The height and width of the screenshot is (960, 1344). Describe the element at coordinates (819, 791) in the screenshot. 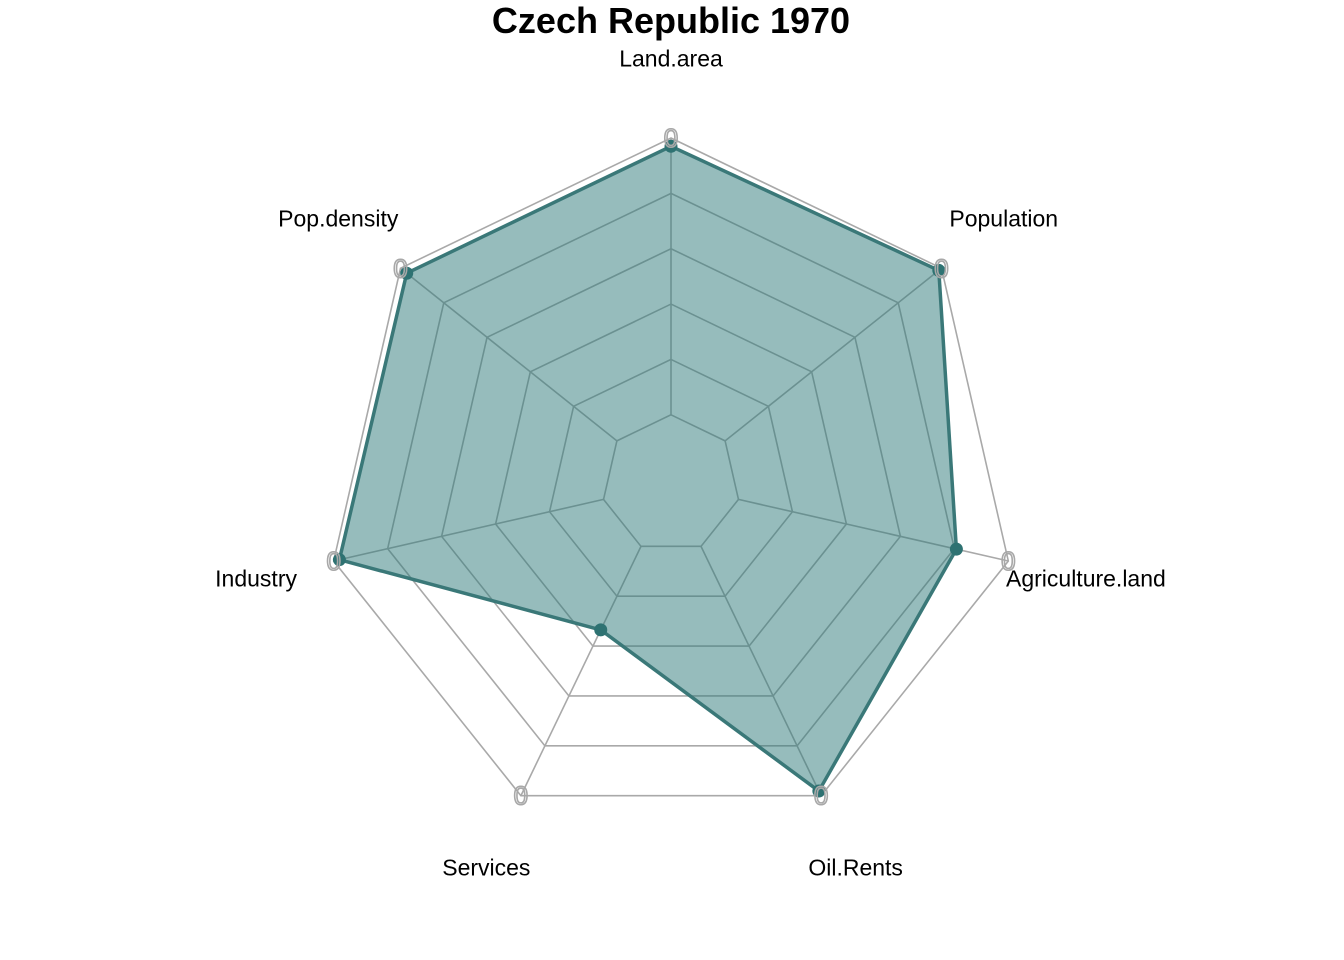

I see `data-point-oil-rents` at that location.